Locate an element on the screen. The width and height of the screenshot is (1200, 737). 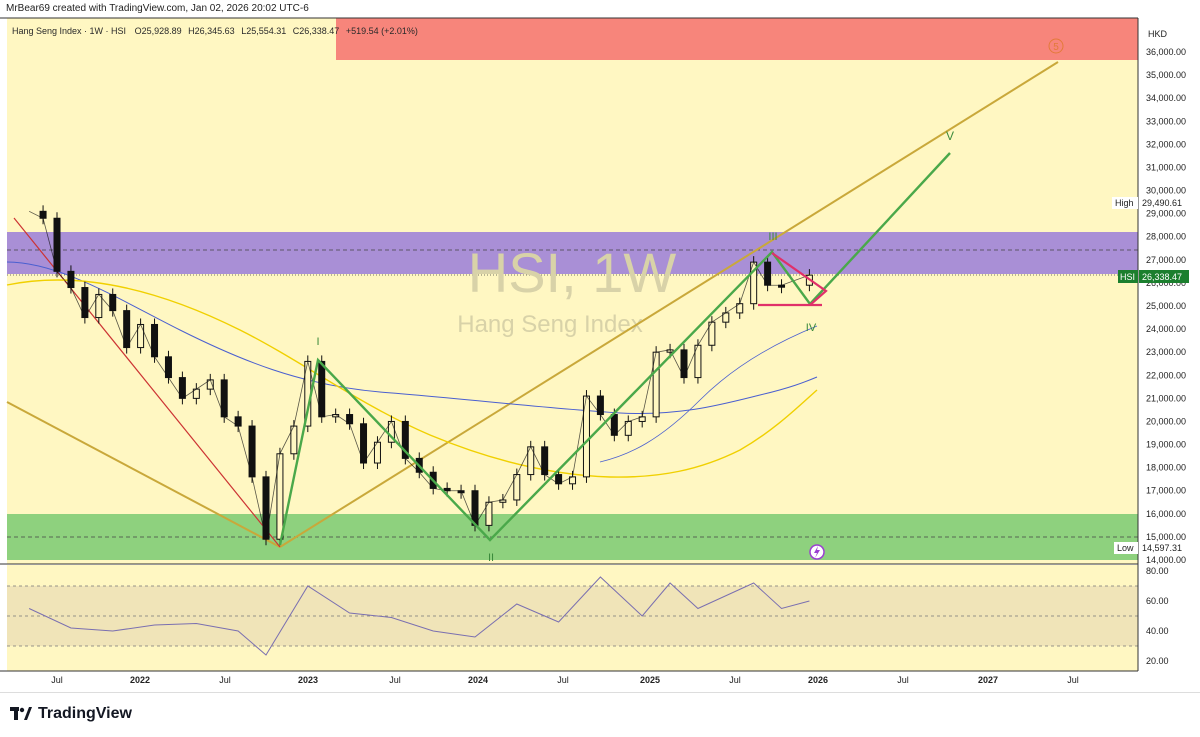
lightning-icon is located at coordinates (817, 552).